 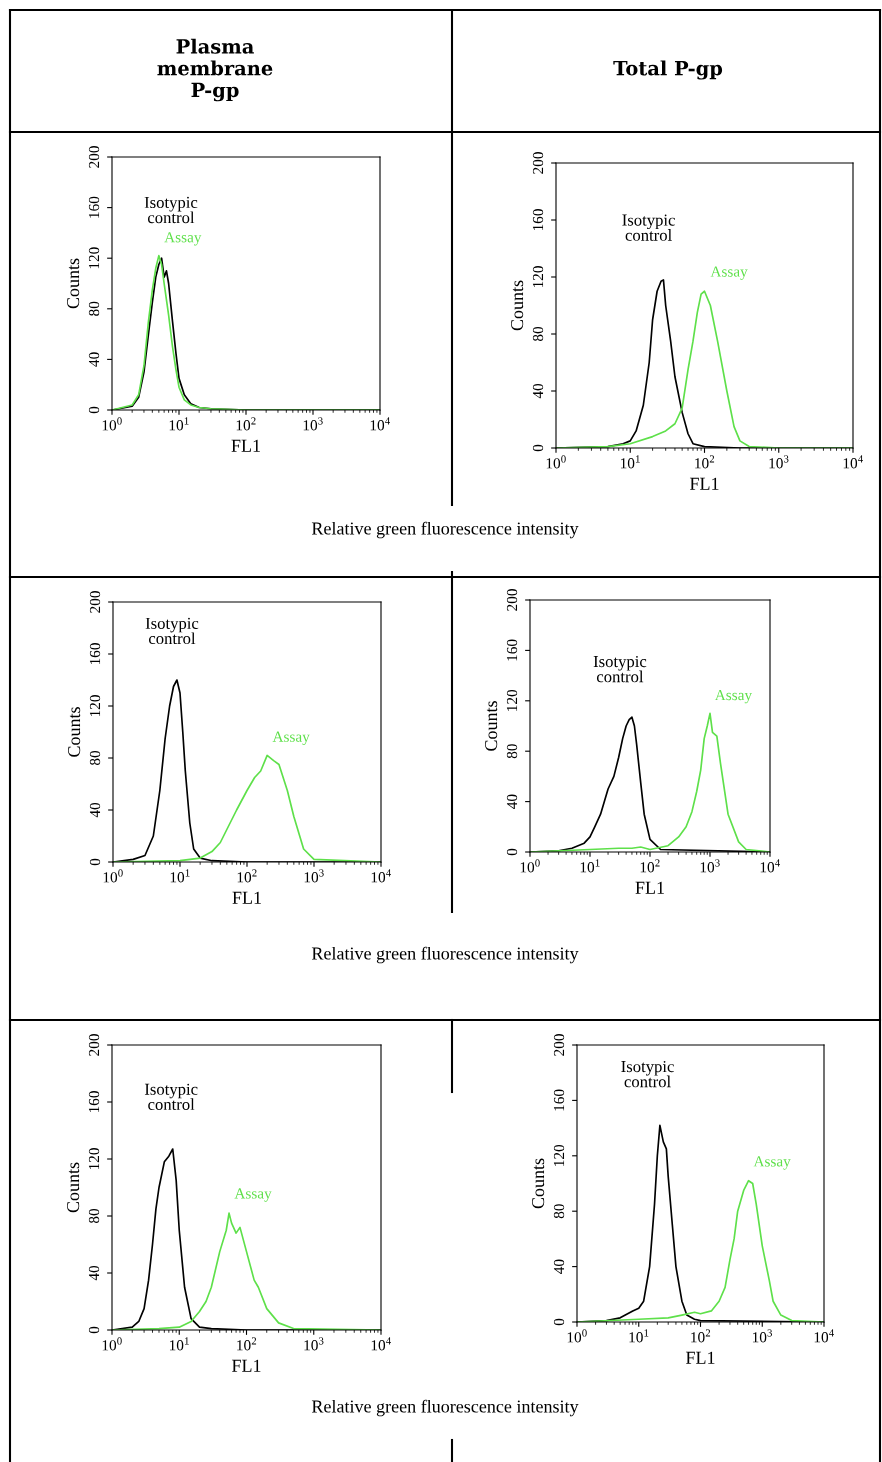 What do you see at coordinates (215, 70) in the screenshot?
I see `chart-title: Plasma membrane P-gp` at bounding box center [215, 70].